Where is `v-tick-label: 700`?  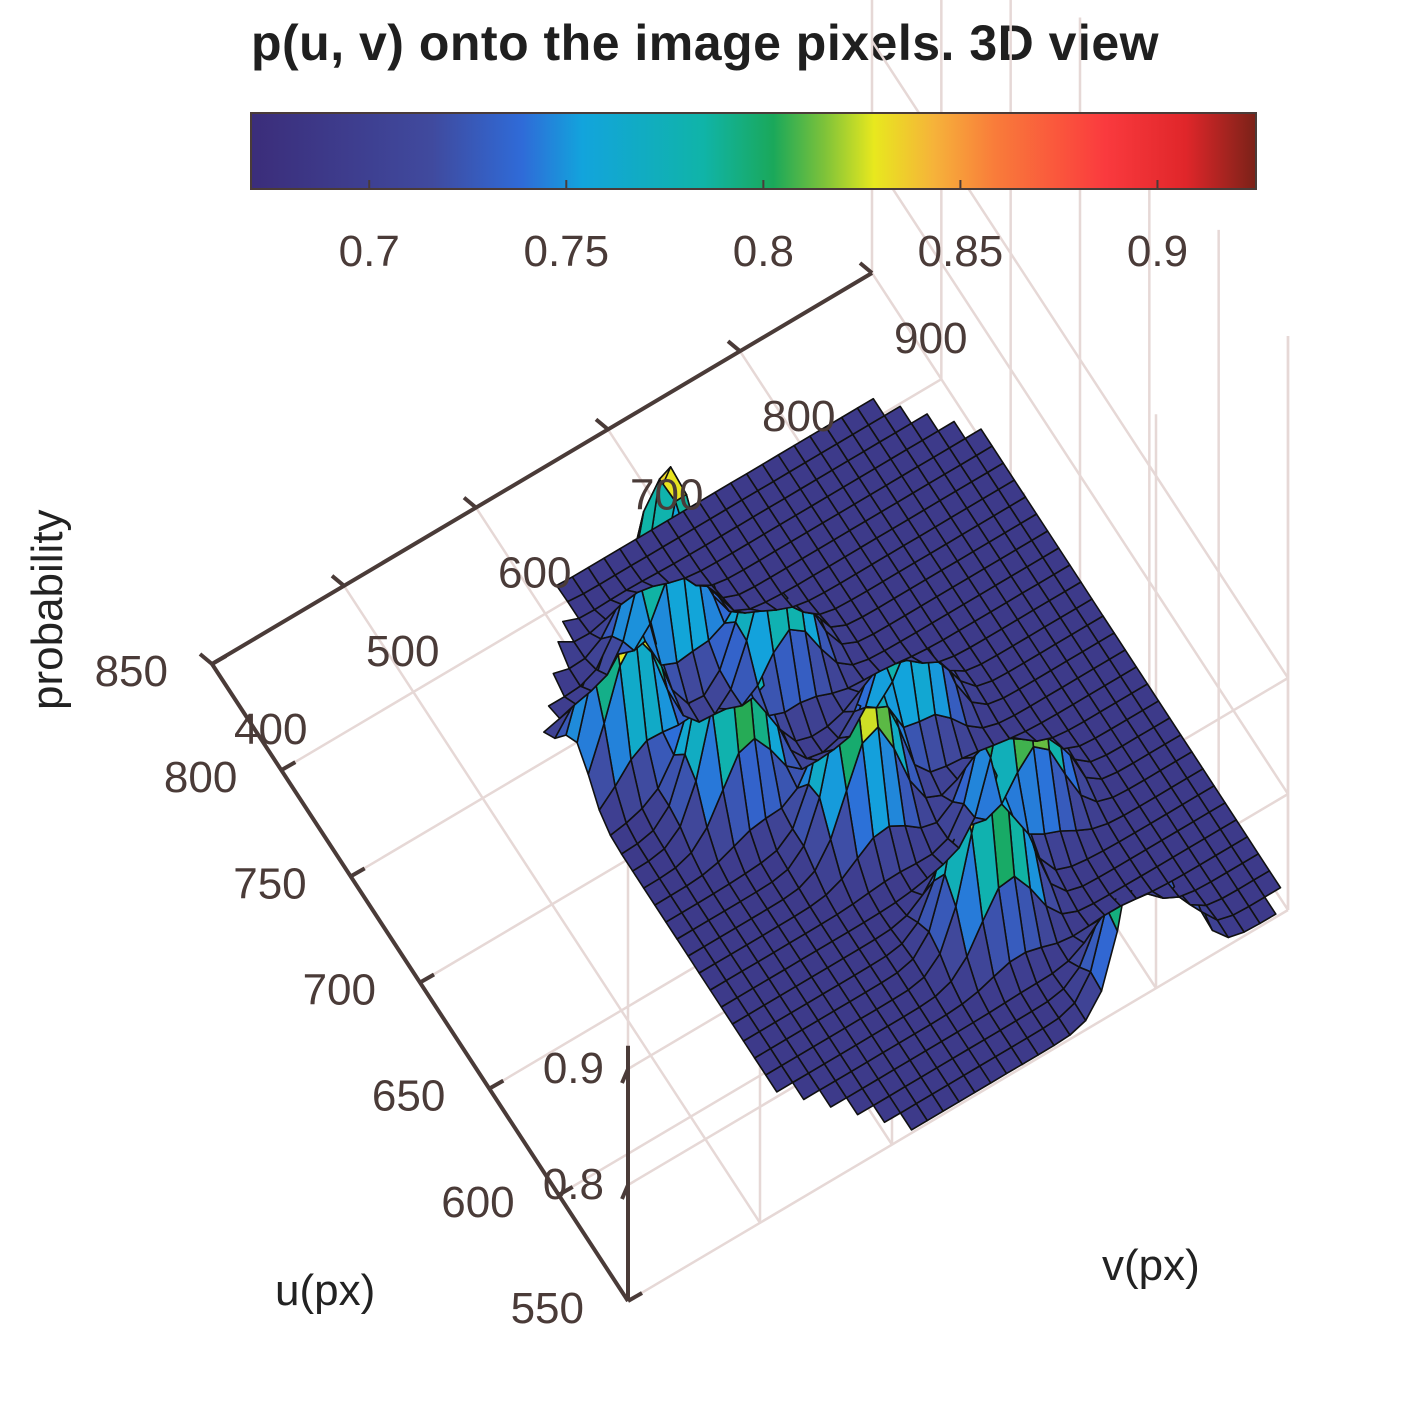 v-tick-label: 700 is located at coordinates (666, 494).